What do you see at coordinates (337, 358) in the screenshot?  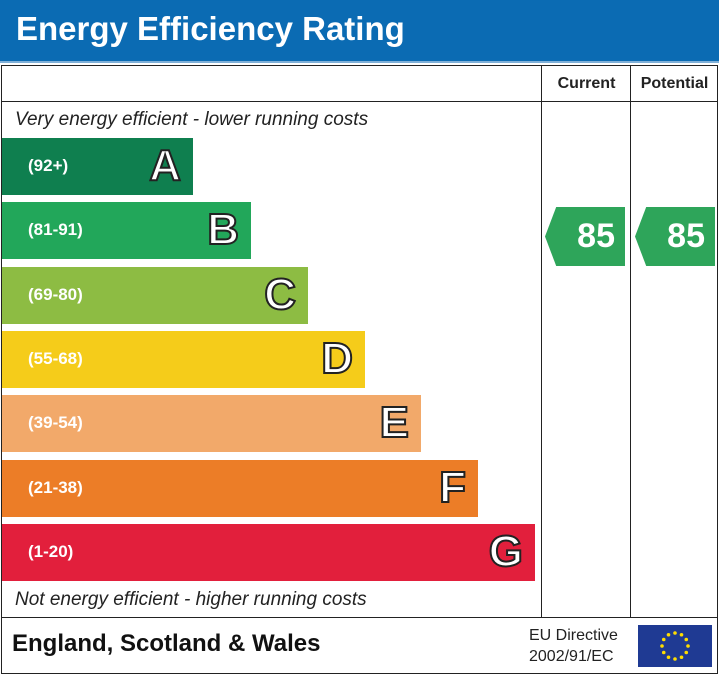 I see `band-letter: D` at bounding box center [337, 358].